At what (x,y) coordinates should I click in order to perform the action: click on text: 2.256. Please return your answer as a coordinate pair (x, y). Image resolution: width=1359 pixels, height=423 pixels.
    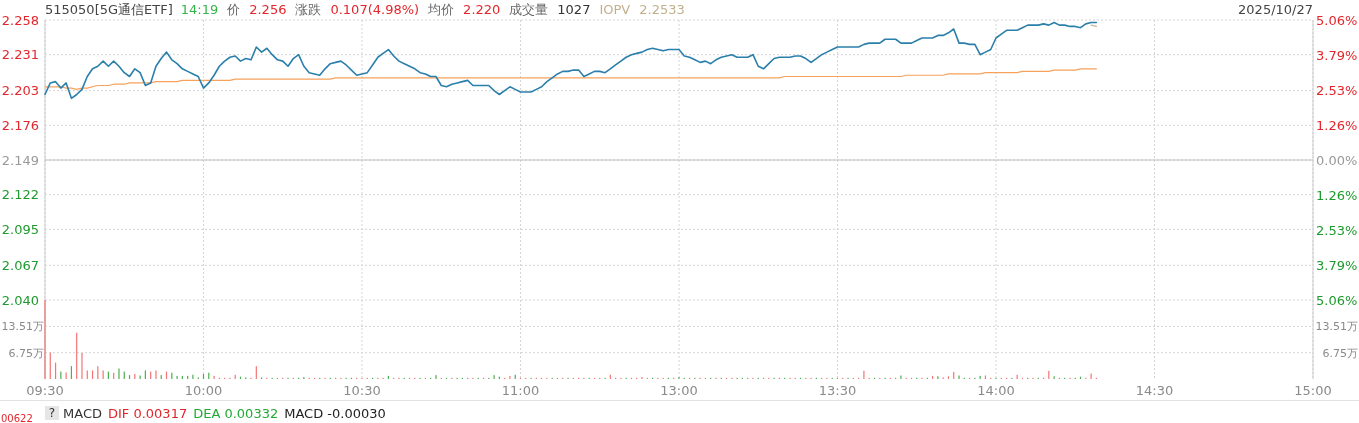
    Looking at the image, I should click on (268, 9).